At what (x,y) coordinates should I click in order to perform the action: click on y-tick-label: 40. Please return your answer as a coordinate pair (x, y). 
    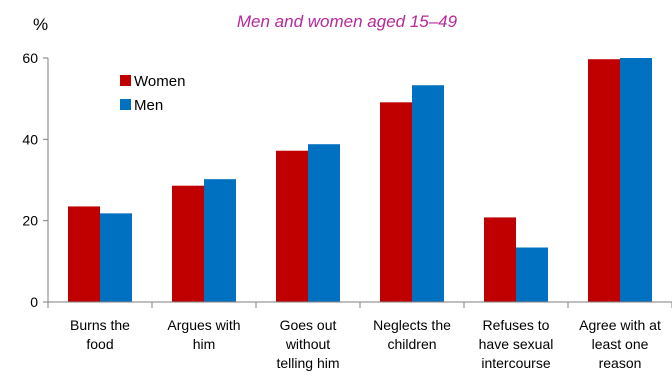
    Looking at the image, I should click on (30, 139).